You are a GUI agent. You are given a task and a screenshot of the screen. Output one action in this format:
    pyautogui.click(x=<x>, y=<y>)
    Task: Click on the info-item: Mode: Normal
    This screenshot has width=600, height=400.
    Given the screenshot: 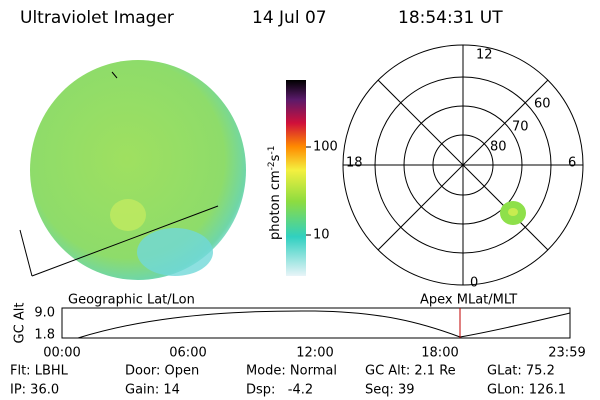 What is the action you would take?
    pyautogui.click(x=291, y=371)
    